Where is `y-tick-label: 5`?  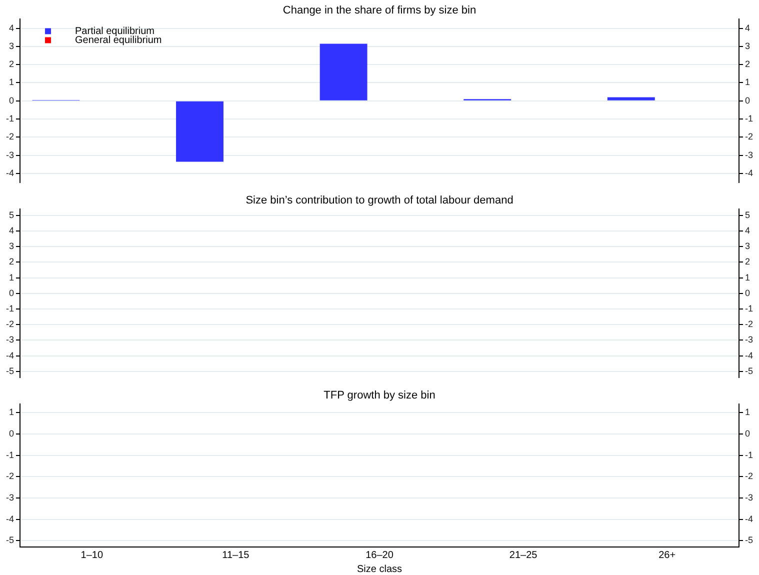 y-tick-label: 5 is located at coordinates (11, 215).